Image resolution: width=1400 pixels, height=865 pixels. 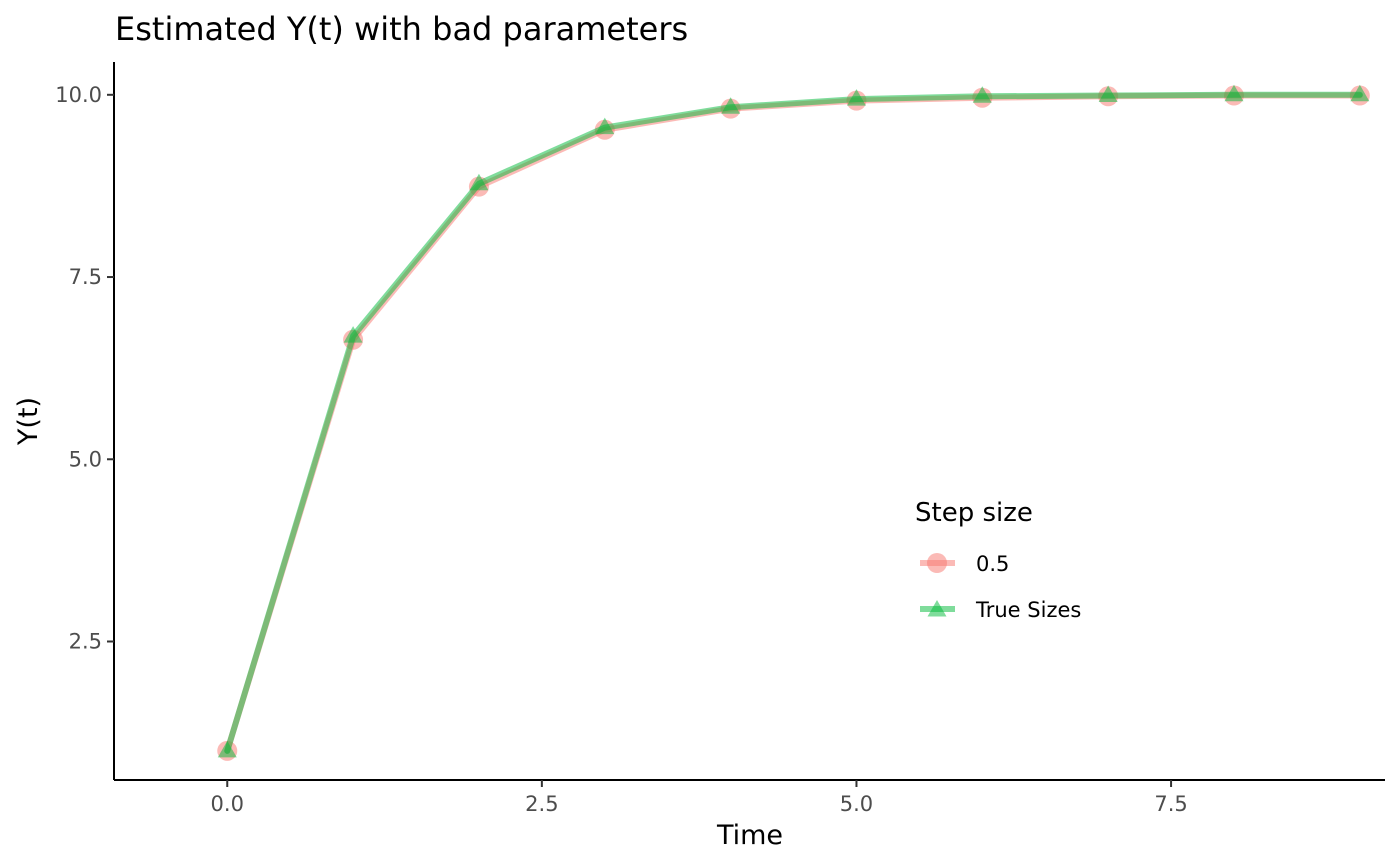 I want to click on legend-item: True Sizes, so click(x=1000, y=610).